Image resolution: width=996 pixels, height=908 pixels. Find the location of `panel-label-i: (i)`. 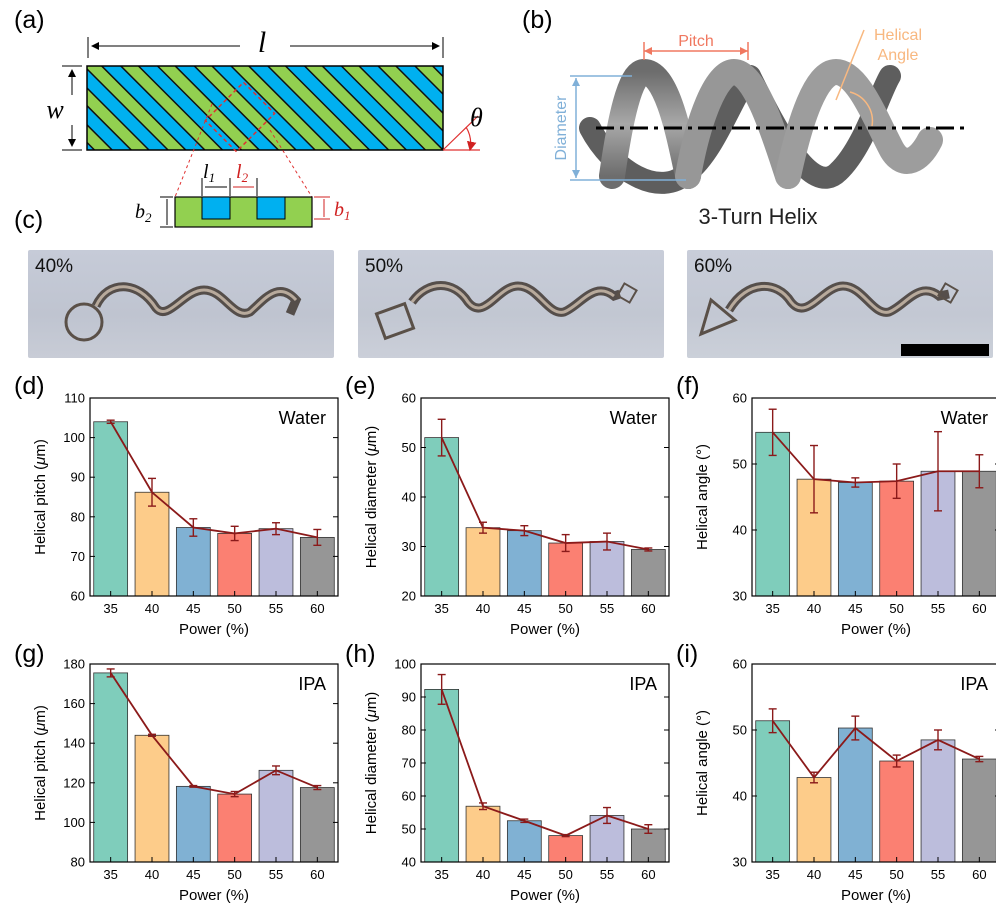

panel-label-i: (i) is located at coordinates (687, 654).